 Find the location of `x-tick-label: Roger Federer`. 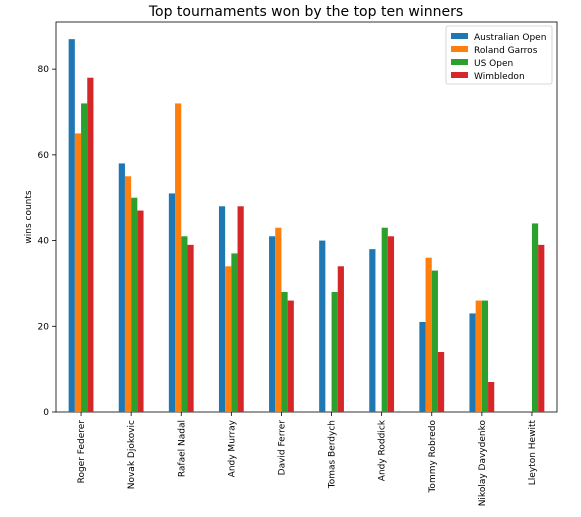

x-tick-label: Roger Federer is located at coordinates (82, 452).